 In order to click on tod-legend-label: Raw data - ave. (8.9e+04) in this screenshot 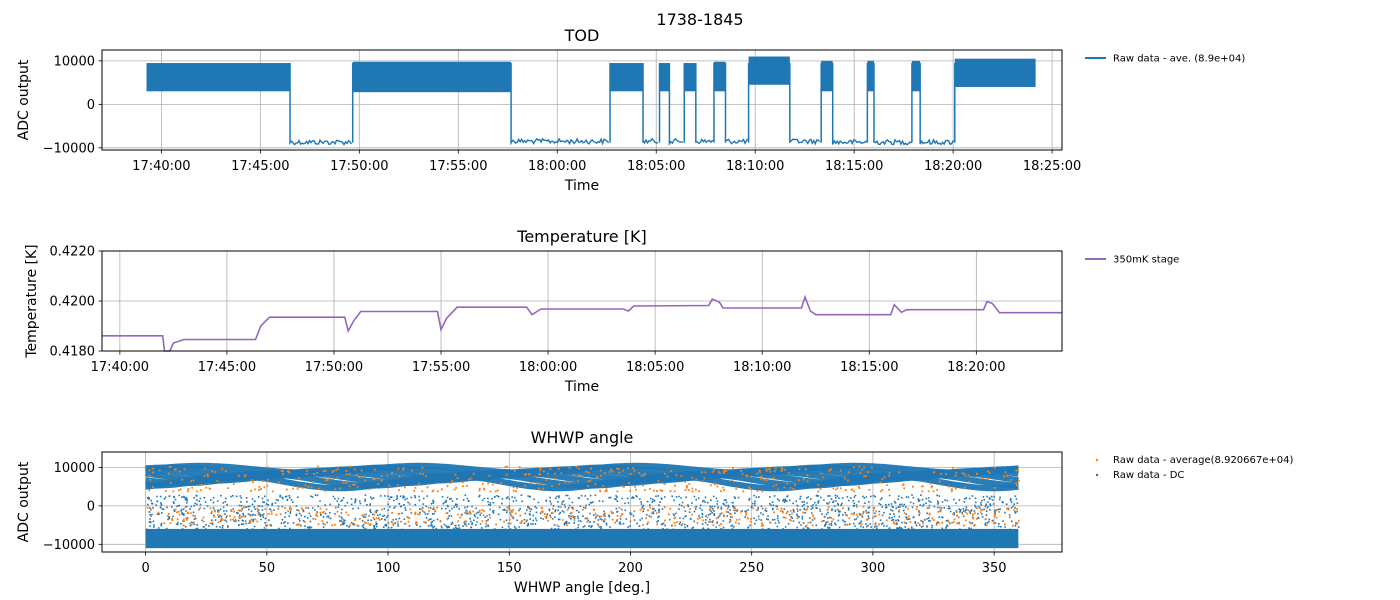, I will do `click(1179, 59)`.